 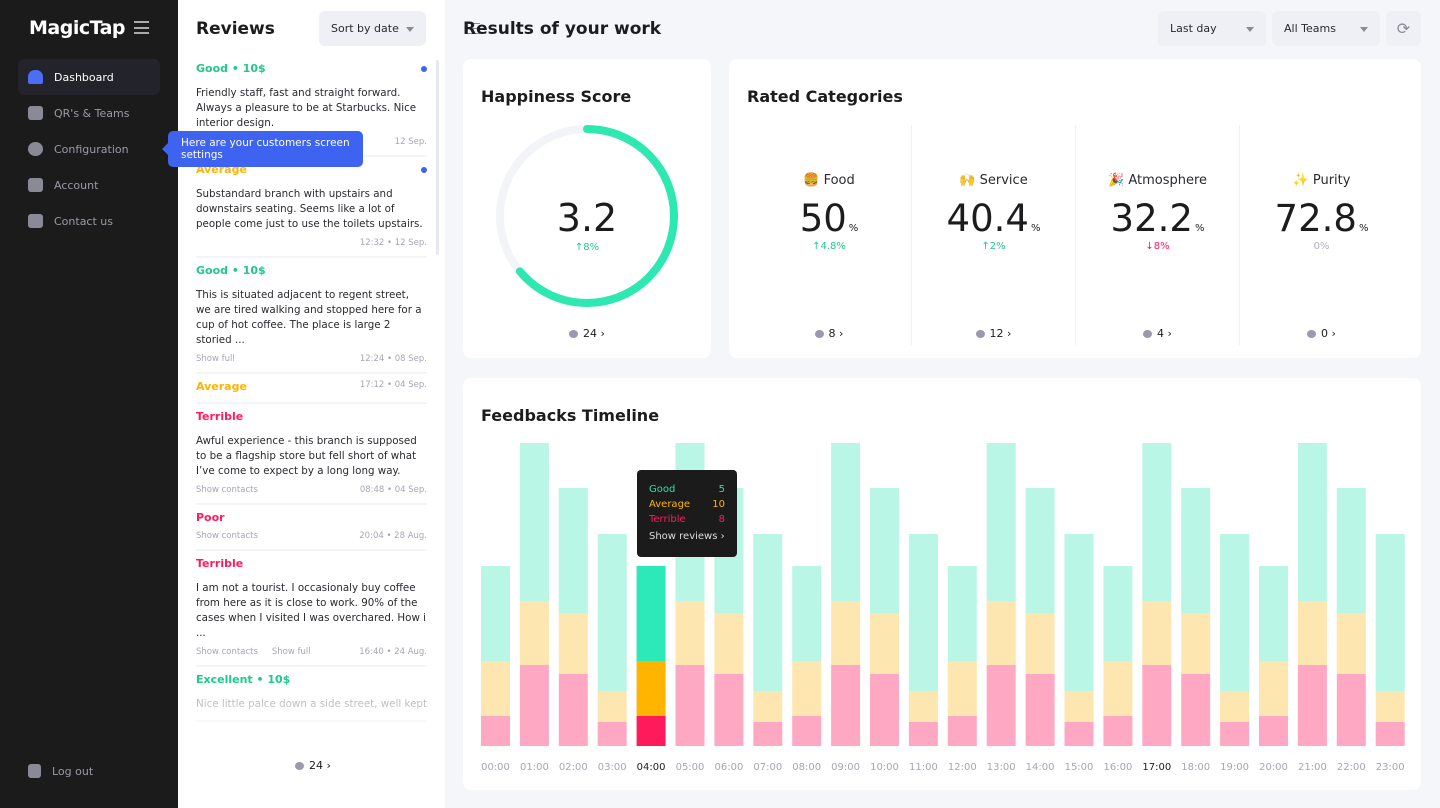 I want to click on bar-good-10:00, so click(x=884, y=550).